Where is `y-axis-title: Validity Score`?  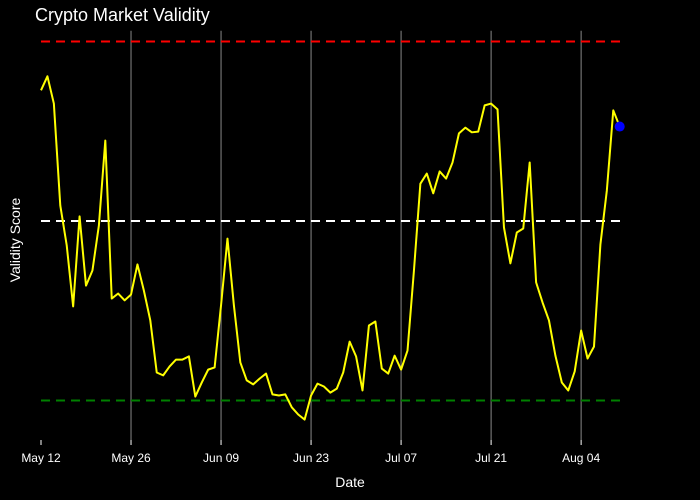
y-axis-title: Validity Score is located at coordinates (15, 240).